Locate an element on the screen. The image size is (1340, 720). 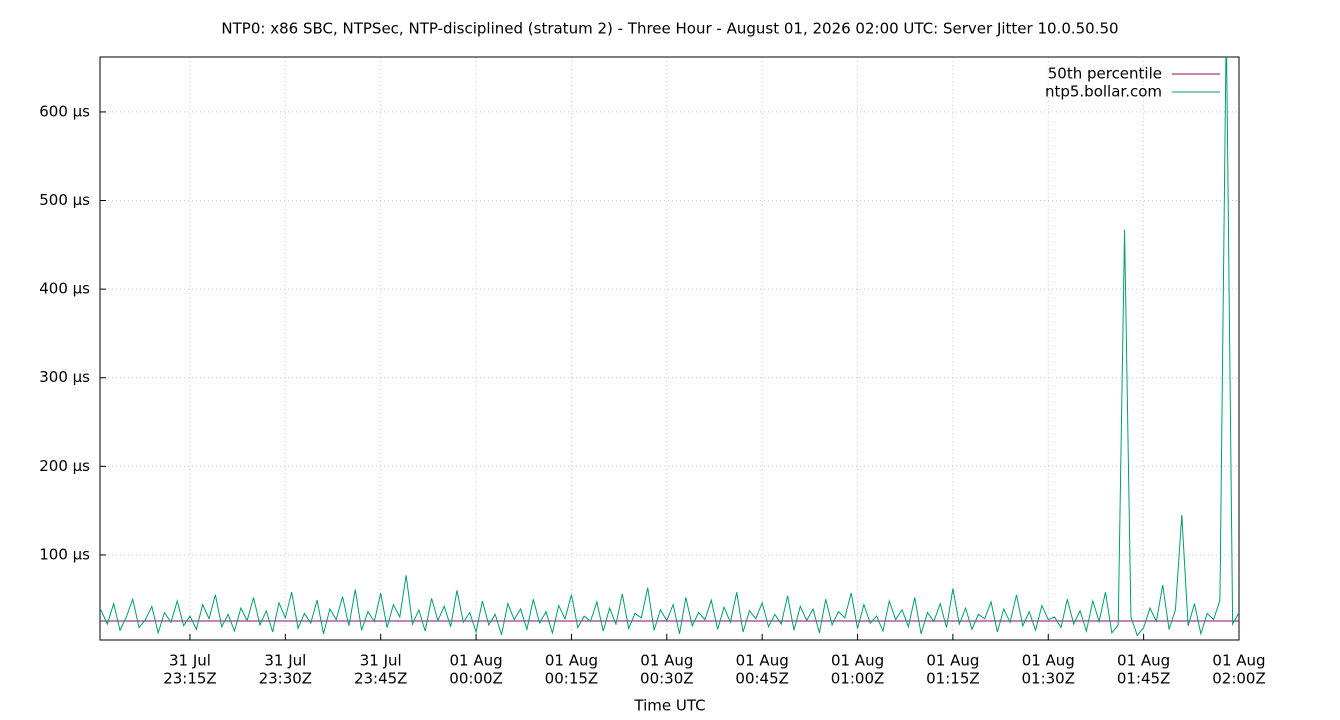
x-tick-label: 01:00Z is located at coordinates (858, 679).